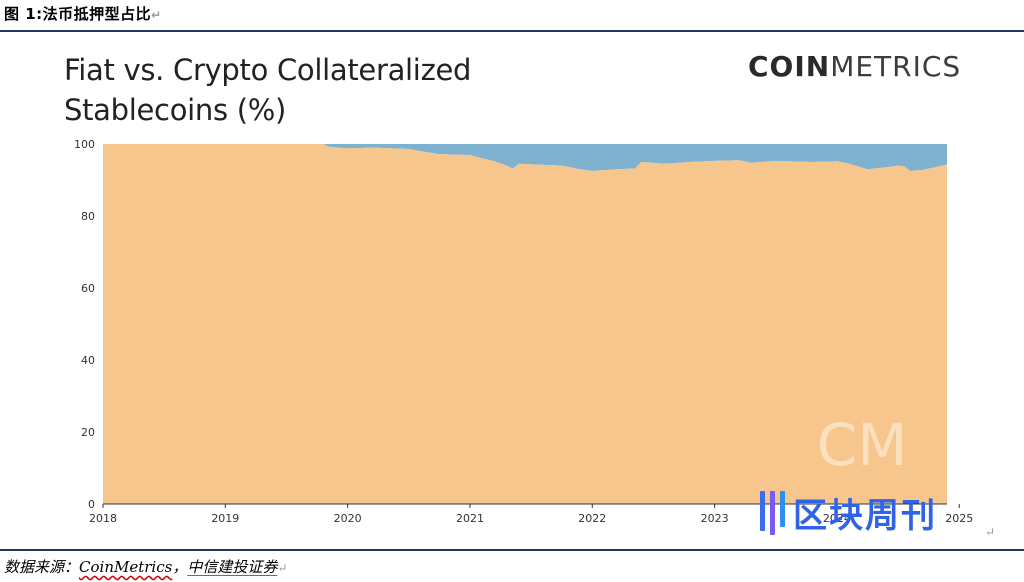  What do you see at coordinates (88, 432) in the screenshot?
I see `y-tick-label: 20` at bounding box center [88, 432].